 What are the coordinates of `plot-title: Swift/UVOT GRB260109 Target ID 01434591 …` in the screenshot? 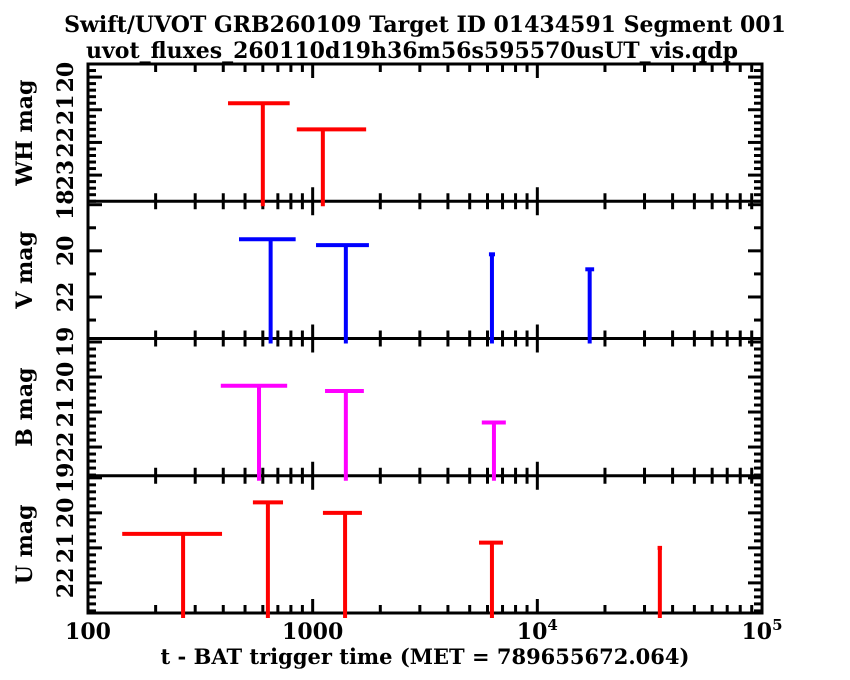 It's located at (425, 25).